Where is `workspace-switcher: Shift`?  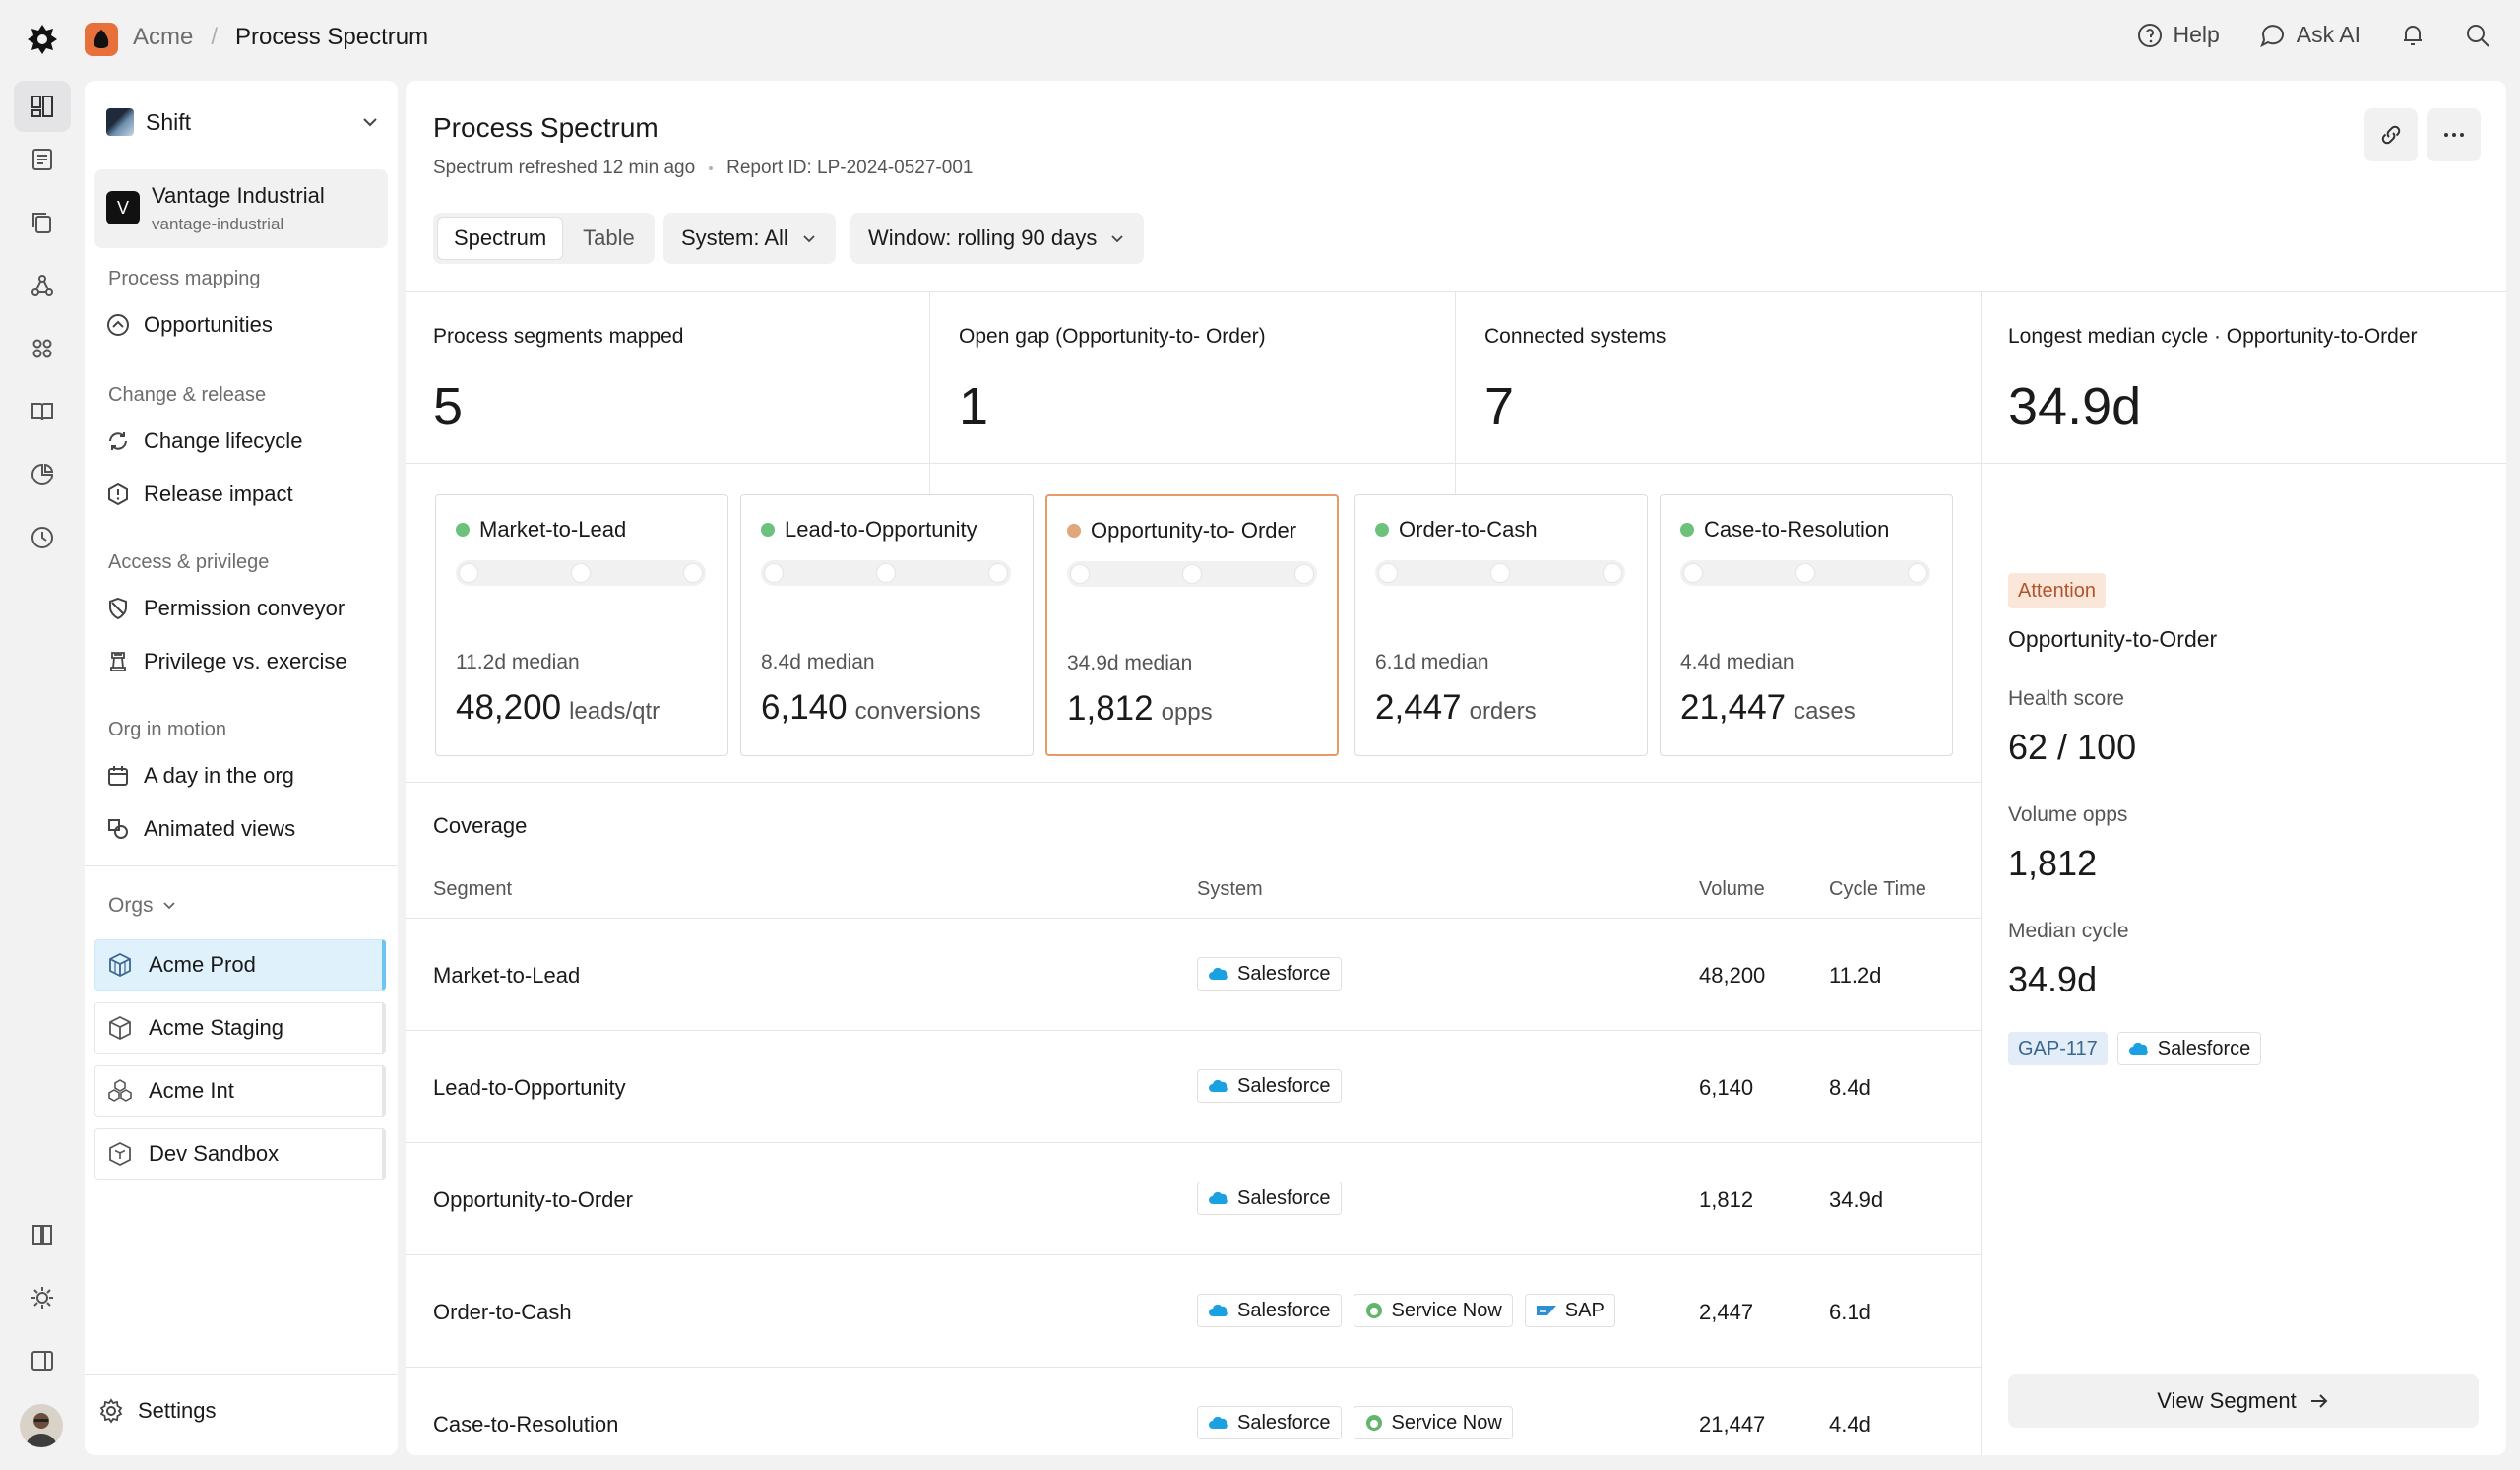
workspace-switcher: Shift is located at coordinates (243, 122).